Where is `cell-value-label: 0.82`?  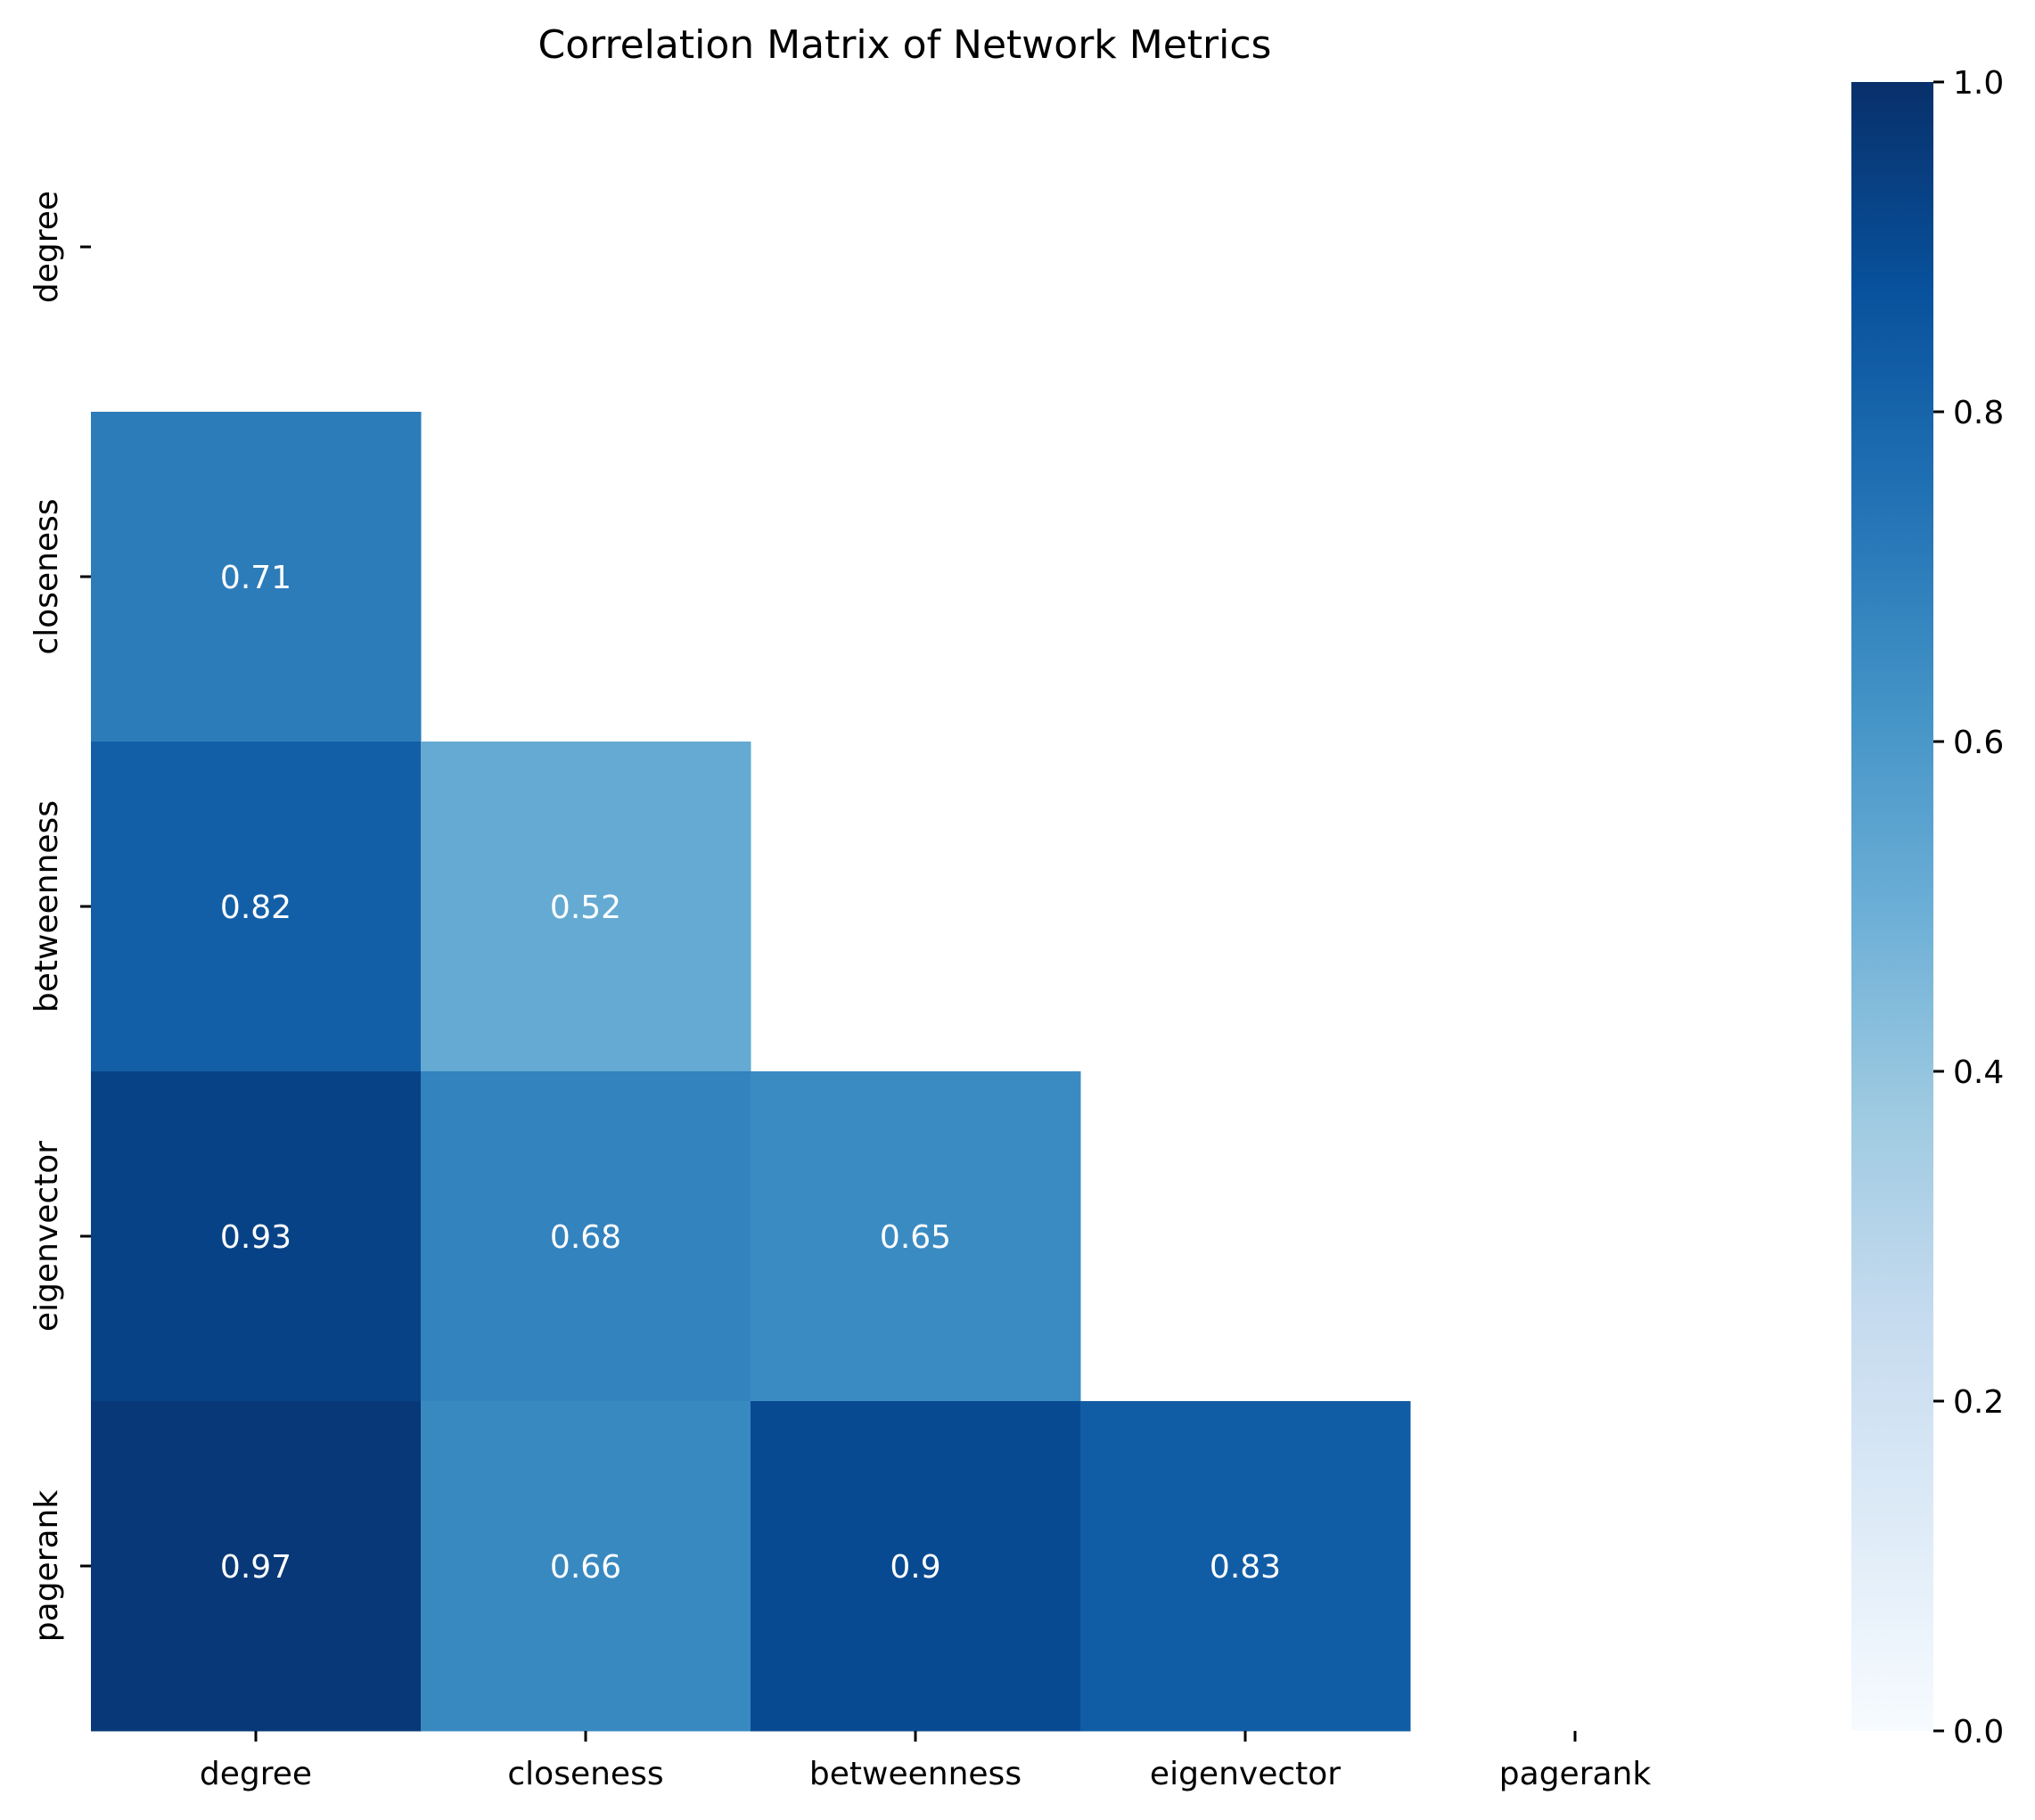
cell-value-label: 0.82 is located at coordinates (255, 908).